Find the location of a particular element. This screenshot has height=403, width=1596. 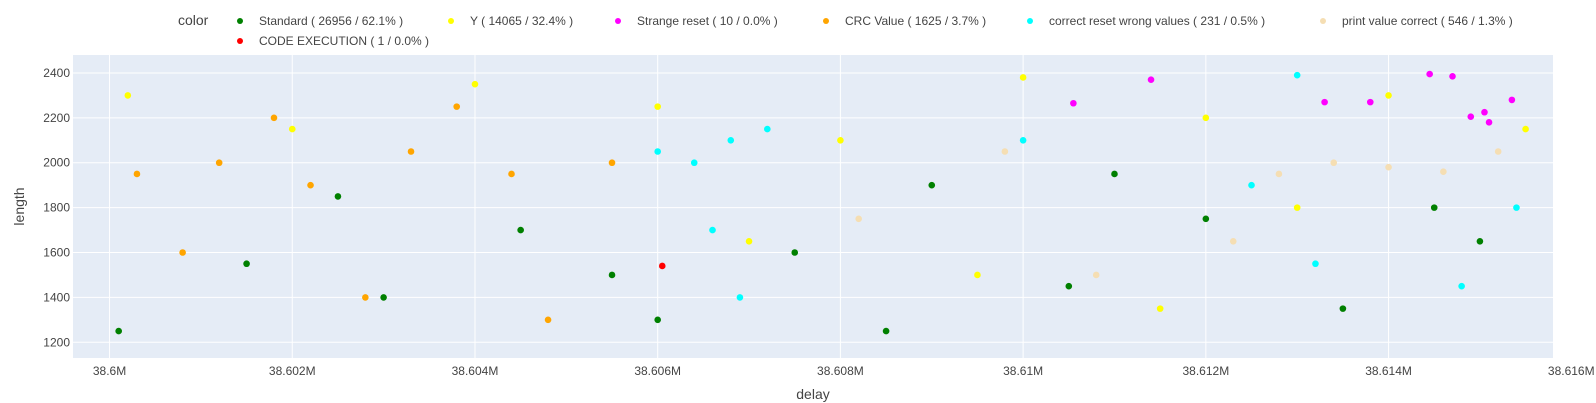

y-axis-title: length is located at coordinates (19, 206).